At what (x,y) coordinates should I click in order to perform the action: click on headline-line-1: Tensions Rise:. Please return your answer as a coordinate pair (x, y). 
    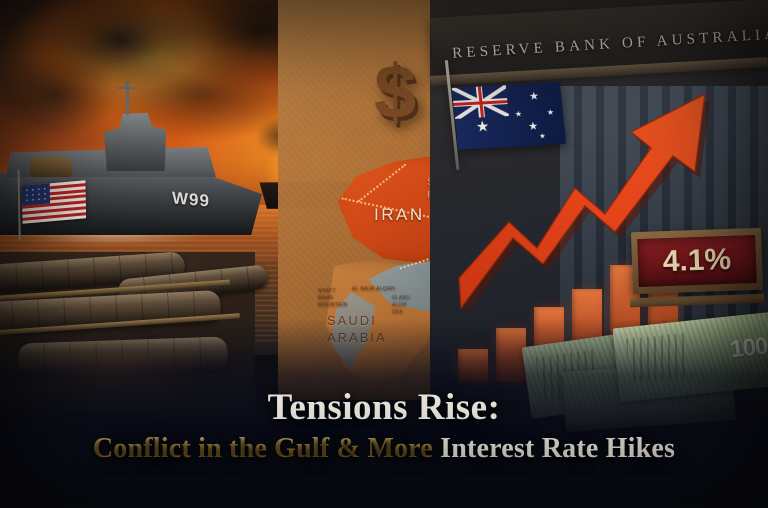
    Looking at the image, I should click on (384, 407).